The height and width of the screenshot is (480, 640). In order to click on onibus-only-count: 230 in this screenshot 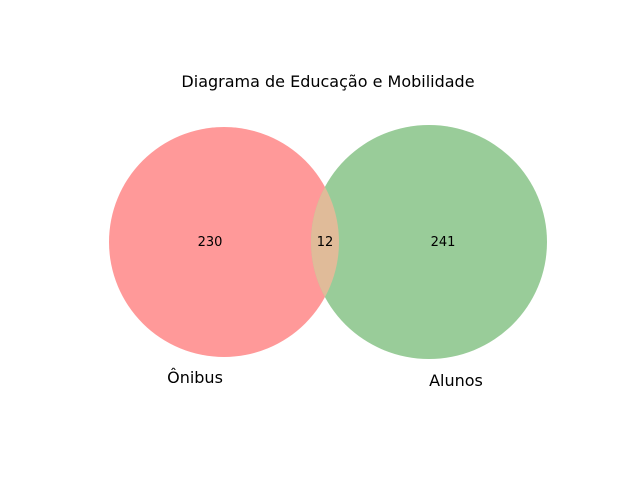, I will do `click(210, 242)`.